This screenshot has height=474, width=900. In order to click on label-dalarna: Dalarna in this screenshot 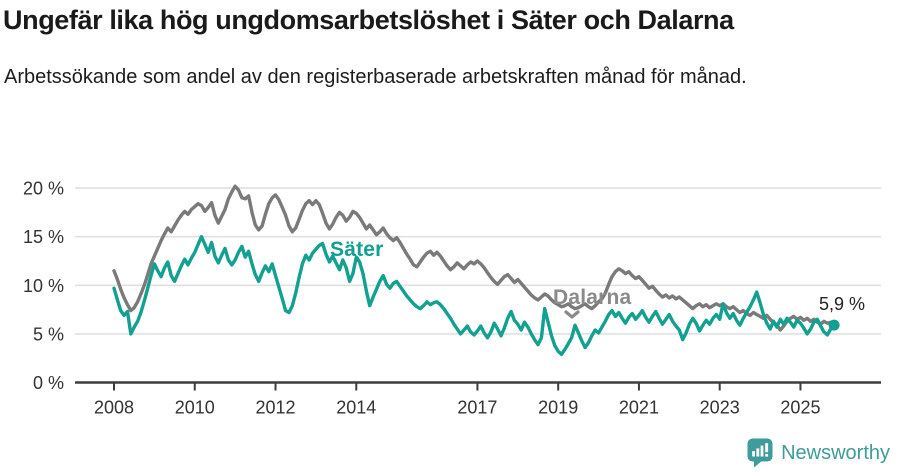, I will do `click(592, 297)`.